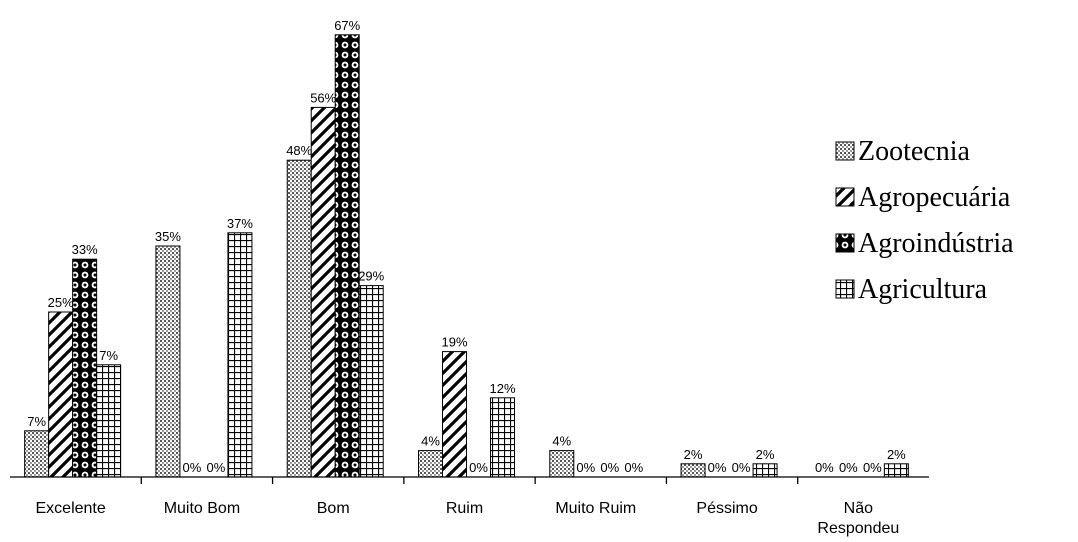 This screenshot has height=542, width=1078. I want to click on data-label-agroindustria-muito-ruim: 0%, so click(609, 467).